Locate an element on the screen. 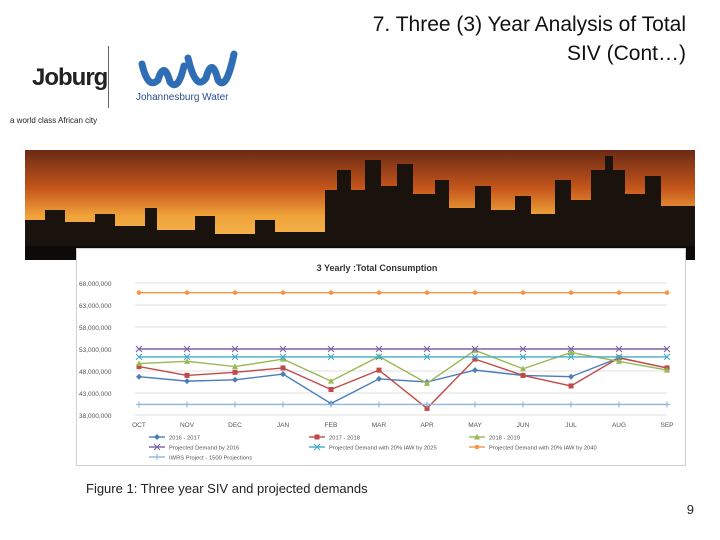 This screenshot has height=540, width=720. y-tick-label: 68,000,000 is located at coordinates (95, 284).